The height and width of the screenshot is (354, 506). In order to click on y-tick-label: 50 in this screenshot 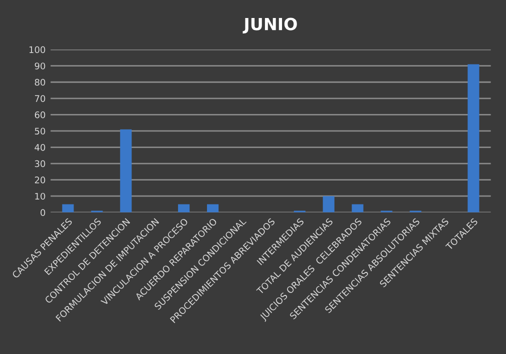, I will do `click(40, 131)`.